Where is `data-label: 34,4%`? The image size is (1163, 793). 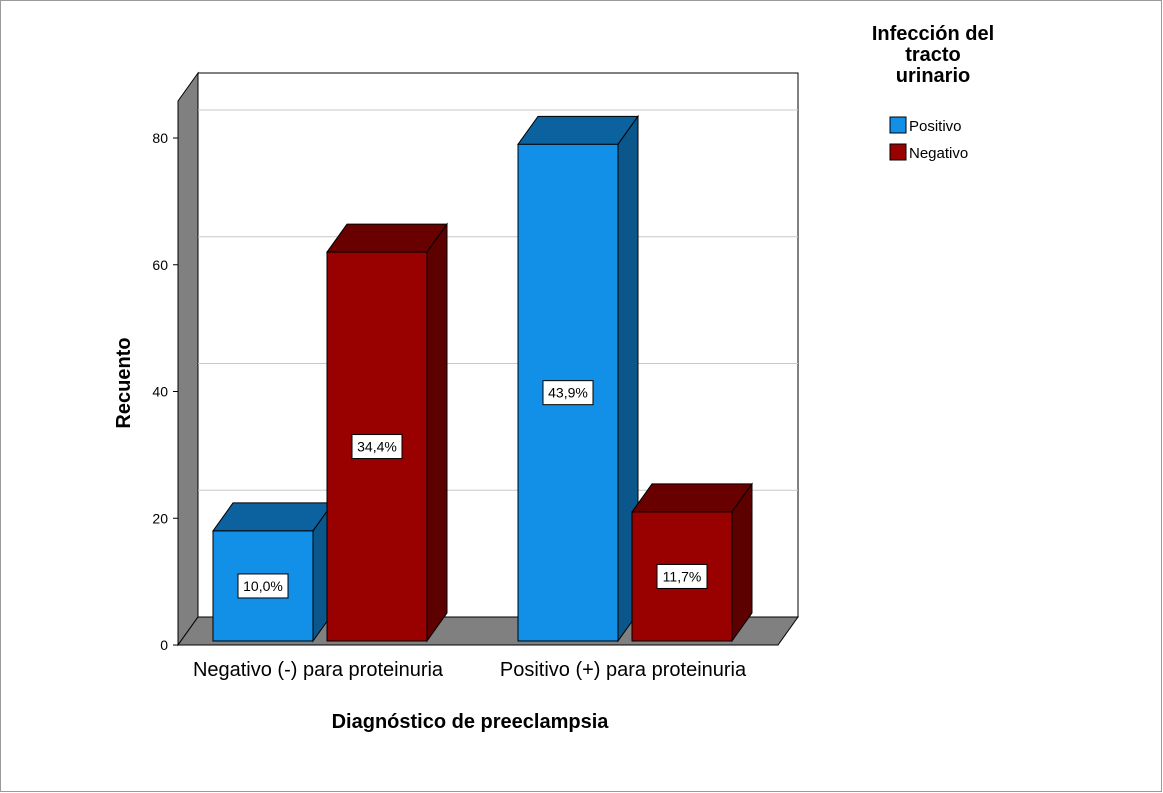 data-label: 34,4% is located at coordinates (377, 447).